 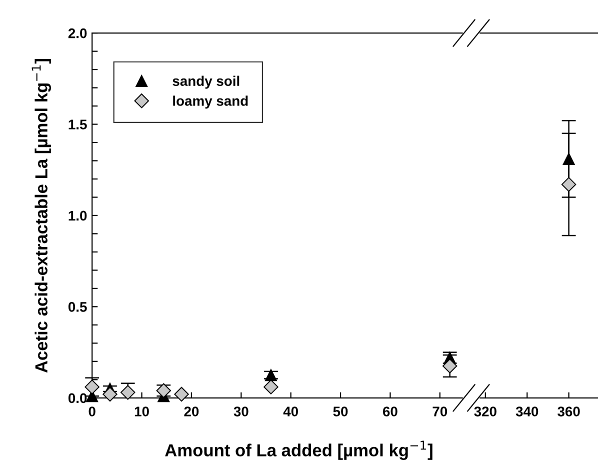 I want to click on x-tick-label: 50, so click(x=340, y=411).